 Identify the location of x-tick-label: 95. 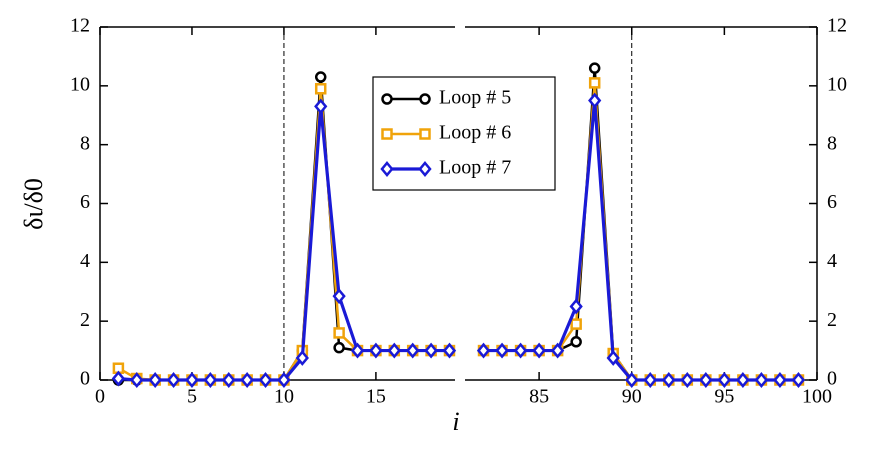
(724, 397).